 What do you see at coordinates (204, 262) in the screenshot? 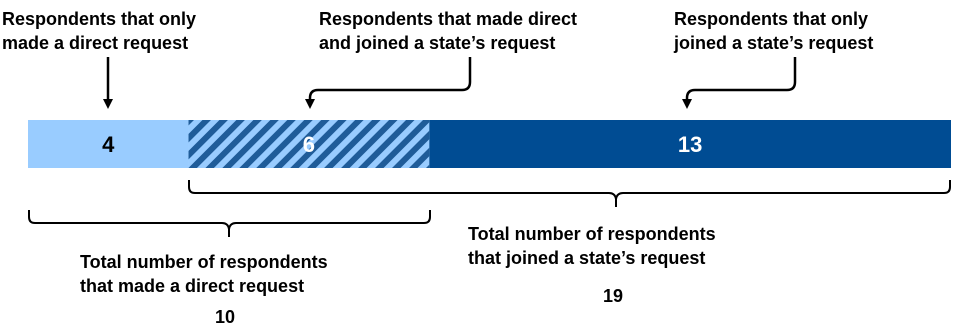
I see `total-direct-label-line1: Total number of respondents` at bounding box center [204, 262].